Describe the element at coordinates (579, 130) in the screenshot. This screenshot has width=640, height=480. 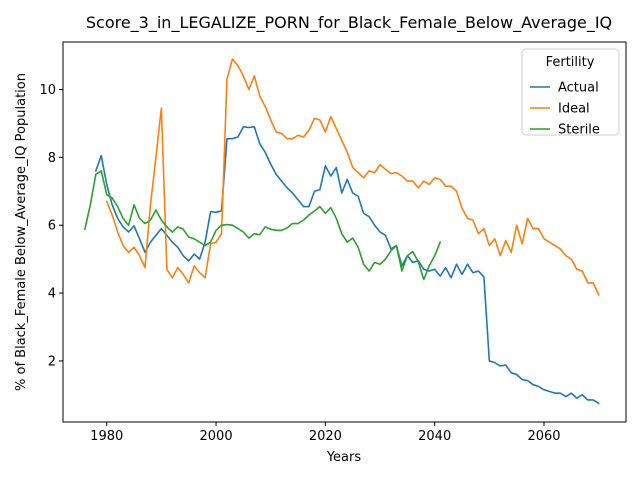
I see `legend-label-sterile: Sterile` at that location.